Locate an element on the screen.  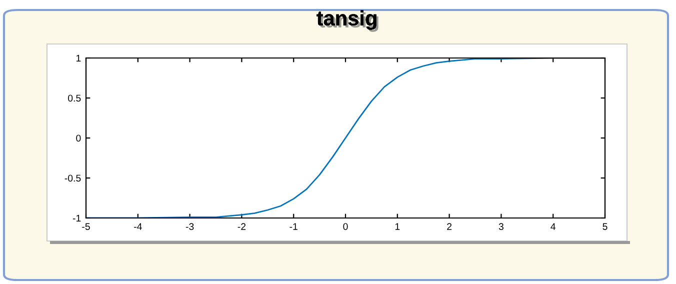
y-tick-label: 0.5 is located at coordinates (74, 98).